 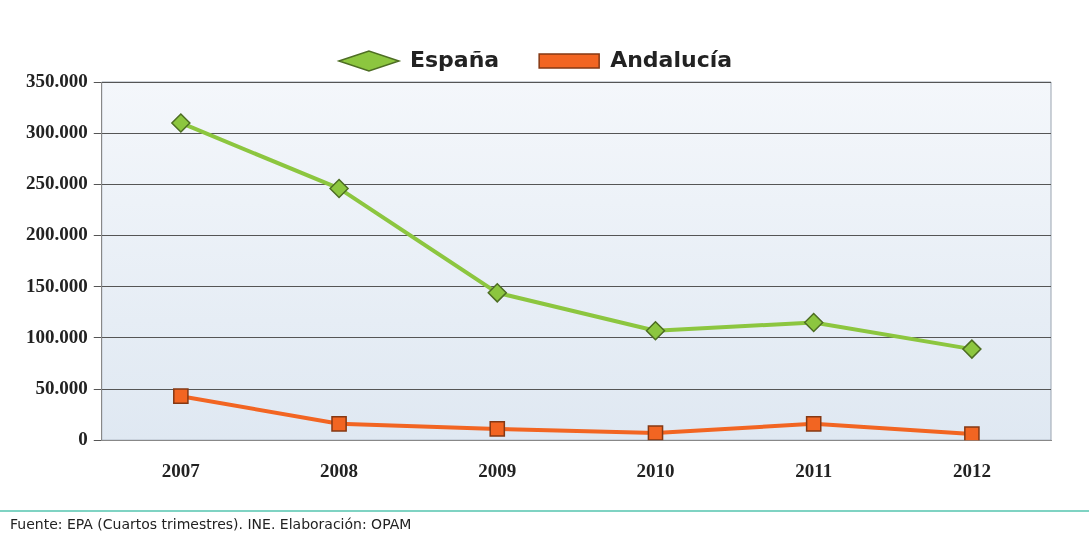 What do you see at coordinates (57, 183) in the screenshot?
I see `y-tick-label: 250.000` at bounding box center [57, 183].